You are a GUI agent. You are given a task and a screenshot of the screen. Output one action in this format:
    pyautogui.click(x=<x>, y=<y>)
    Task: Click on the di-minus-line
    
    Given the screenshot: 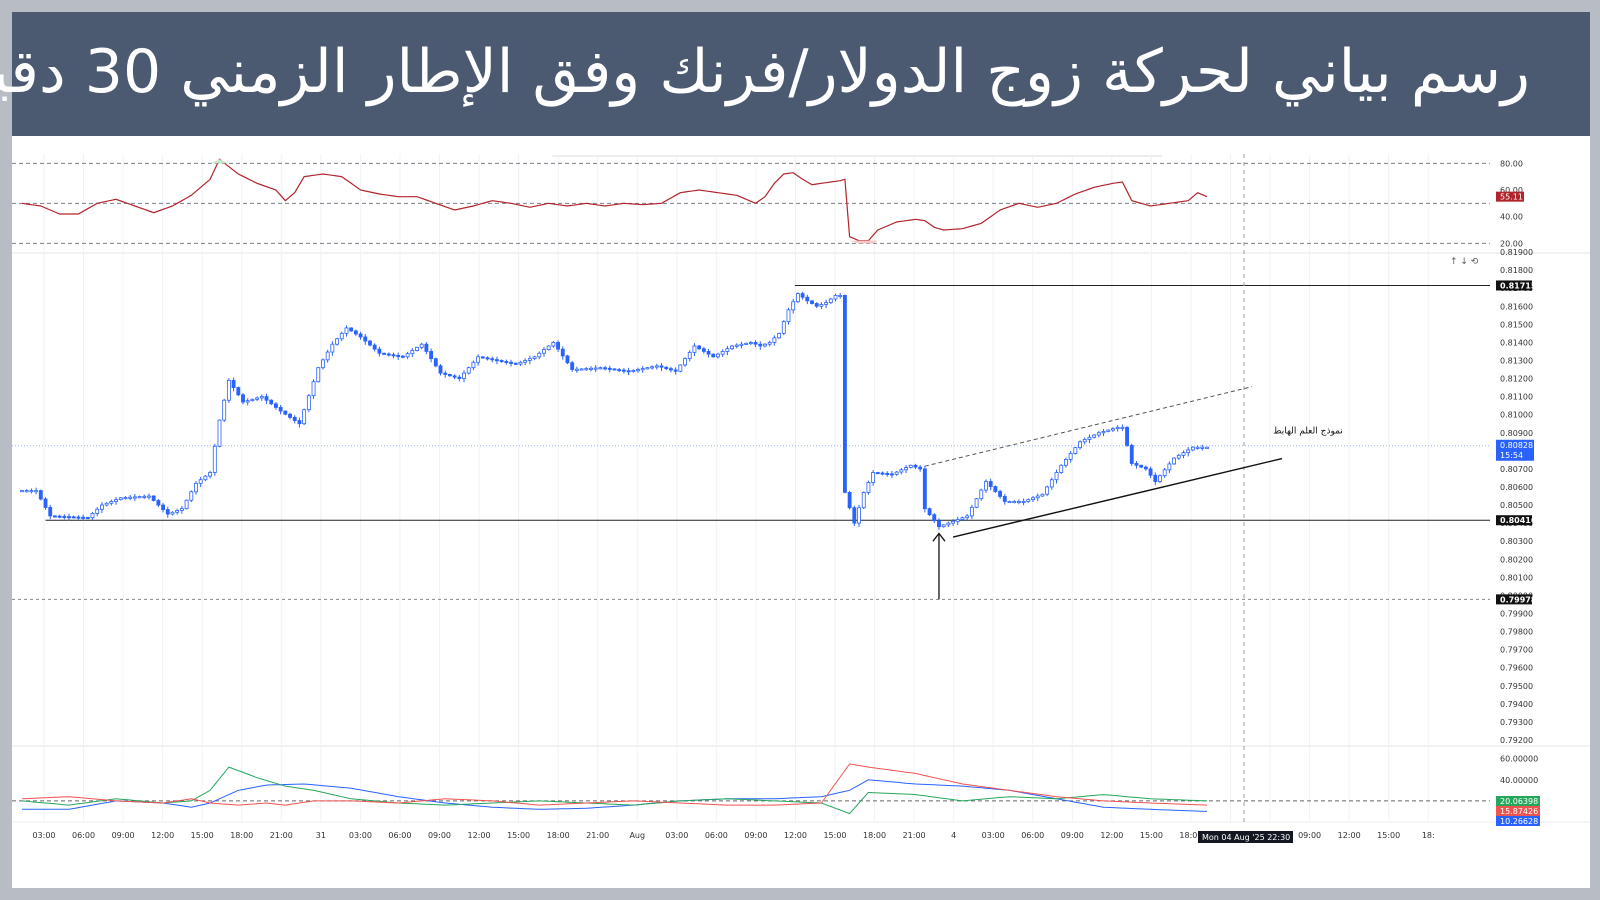 What is the action you would take?
    pyautogui.click(x=614, y=784)
    